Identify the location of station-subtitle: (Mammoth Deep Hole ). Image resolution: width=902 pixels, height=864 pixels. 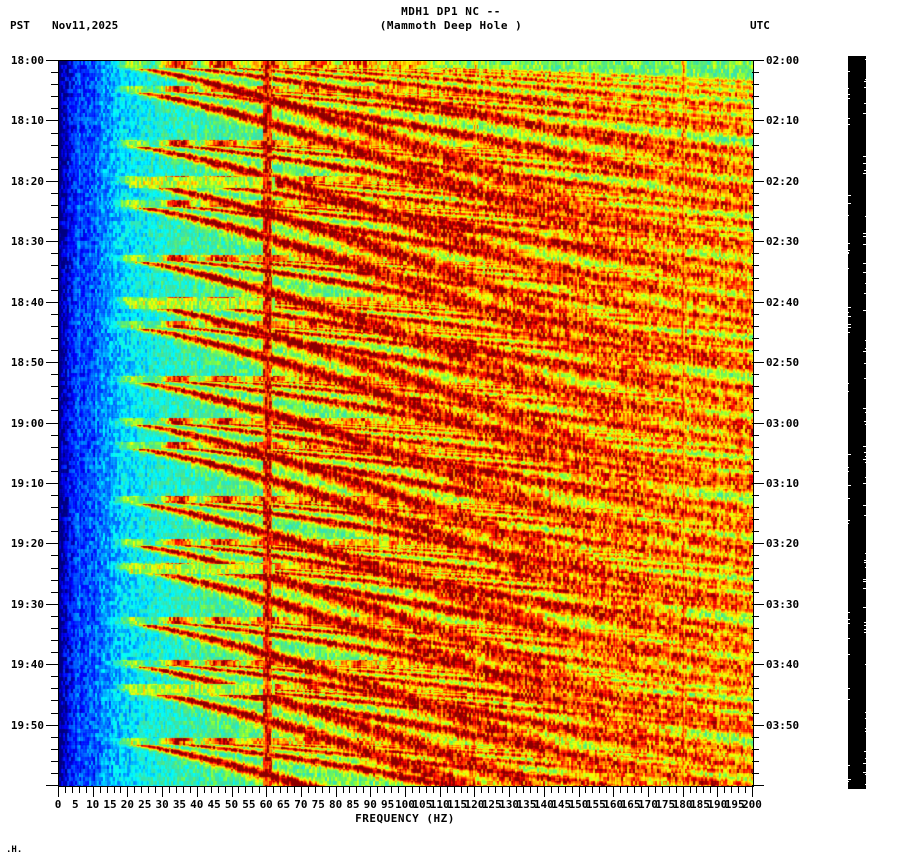
(451, 25).